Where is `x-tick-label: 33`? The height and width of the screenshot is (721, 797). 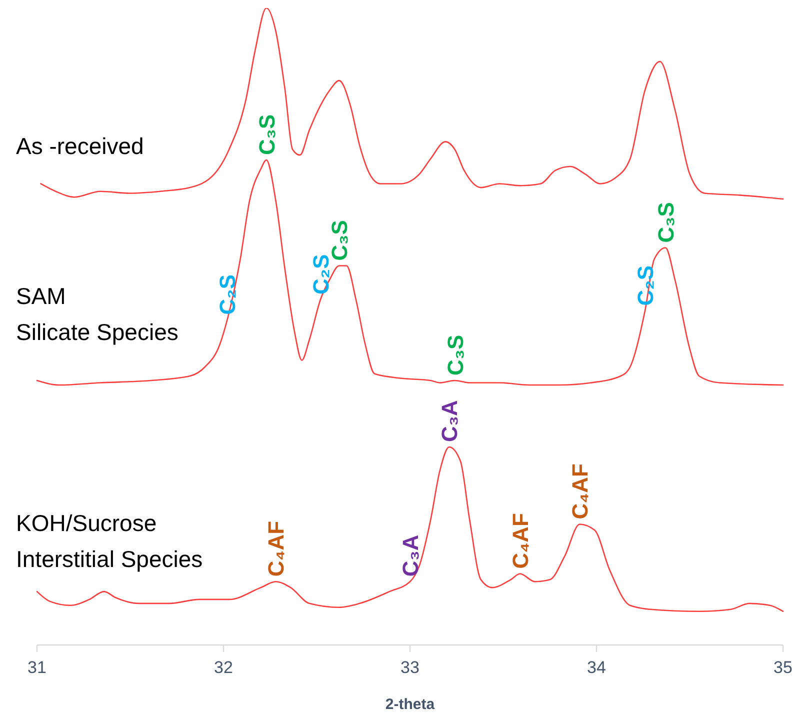
x-tick-label: 33 is located at coordinates (410, 667).